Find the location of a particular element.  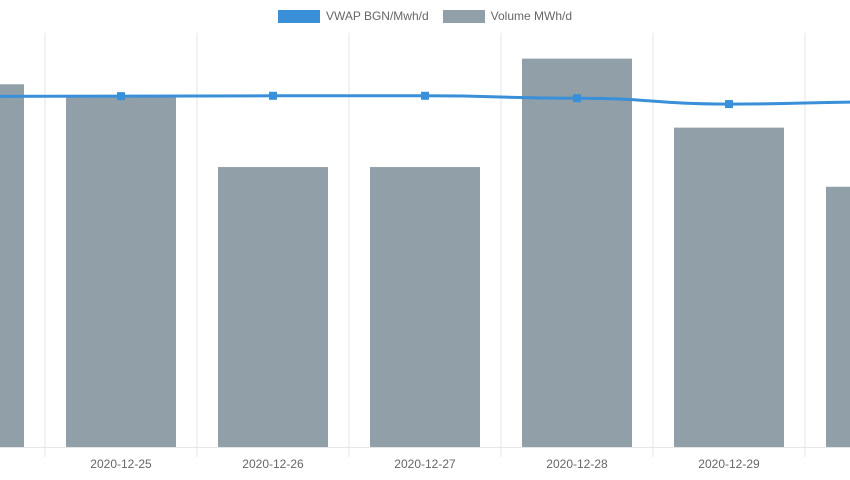

legend: VWAP BGN/Mwh/d Volume MWh/d is located at coordinates (425, 16).